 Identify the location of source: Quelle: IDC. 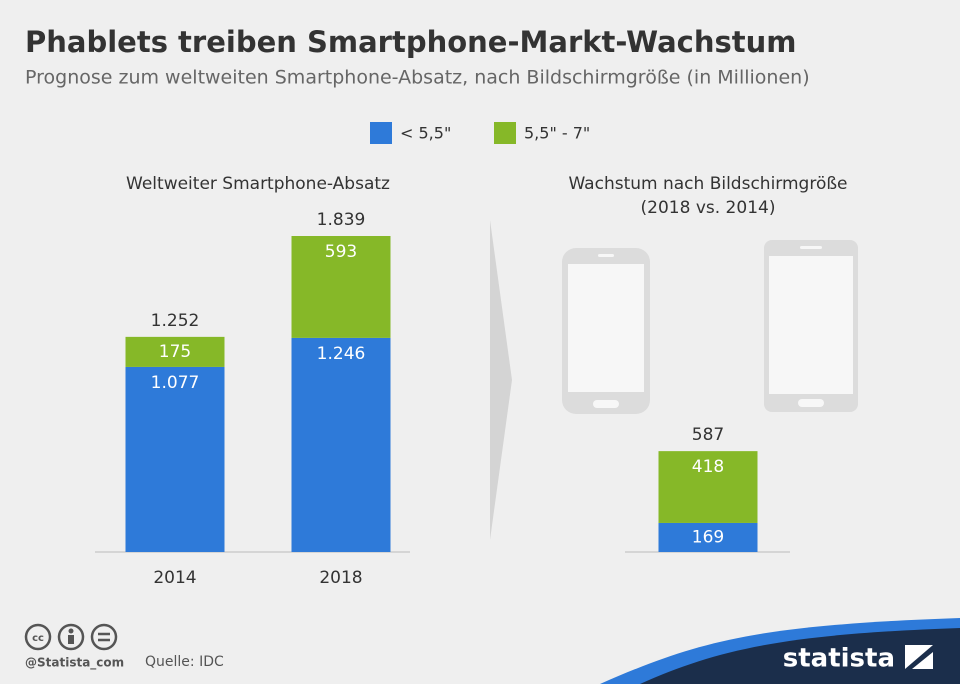
(184, 662).